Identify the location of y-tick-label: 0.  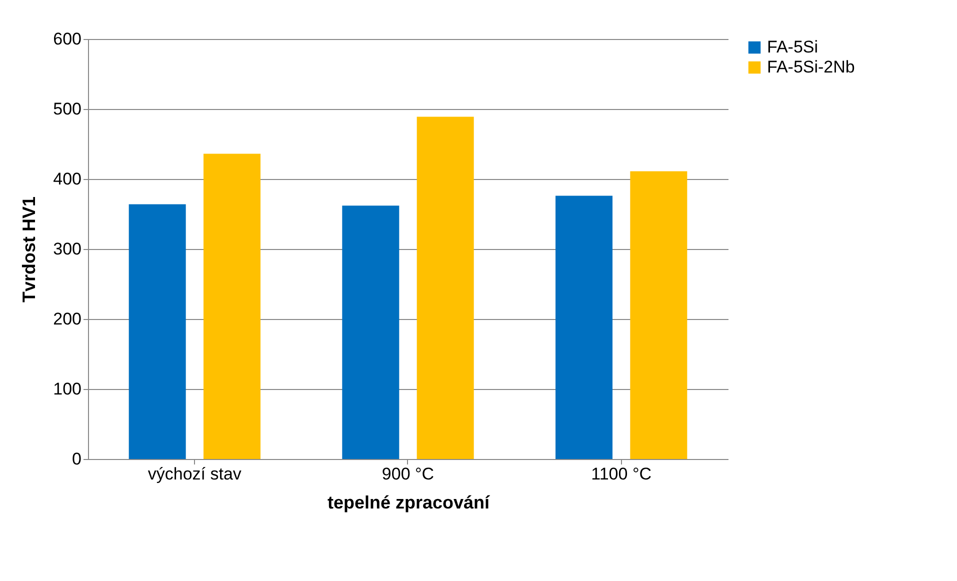
(77, 459).